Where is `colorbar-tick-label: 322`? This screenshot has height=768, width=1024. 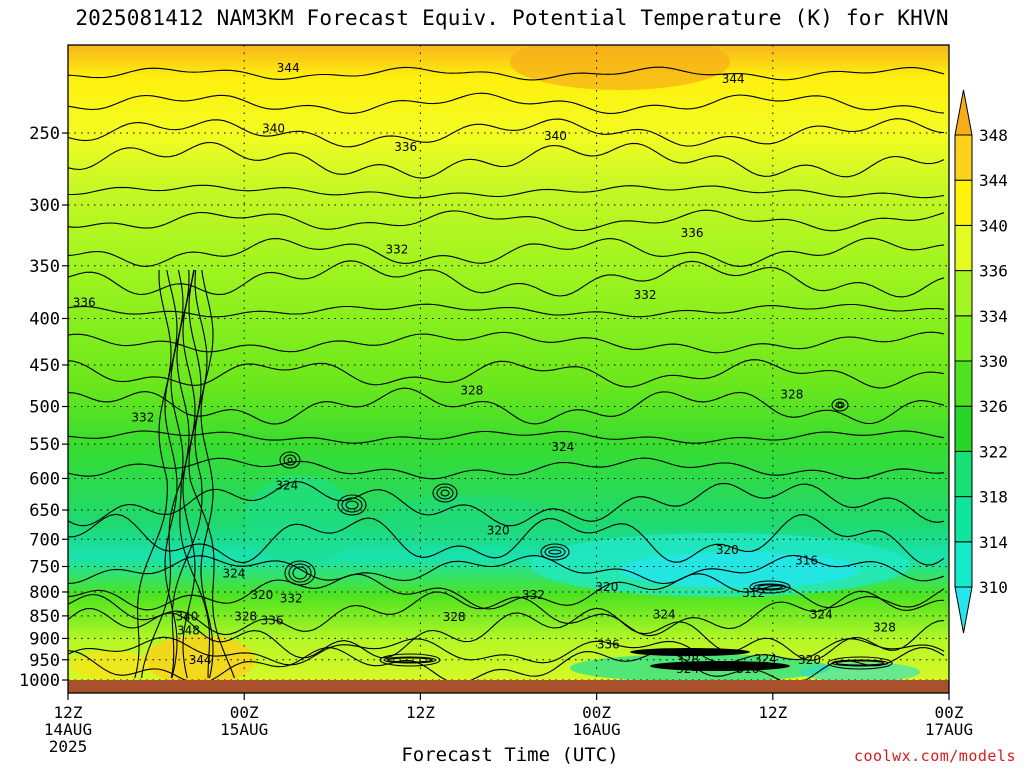
colorbar-tick-label: 322 is located at coordinates (993, 451).